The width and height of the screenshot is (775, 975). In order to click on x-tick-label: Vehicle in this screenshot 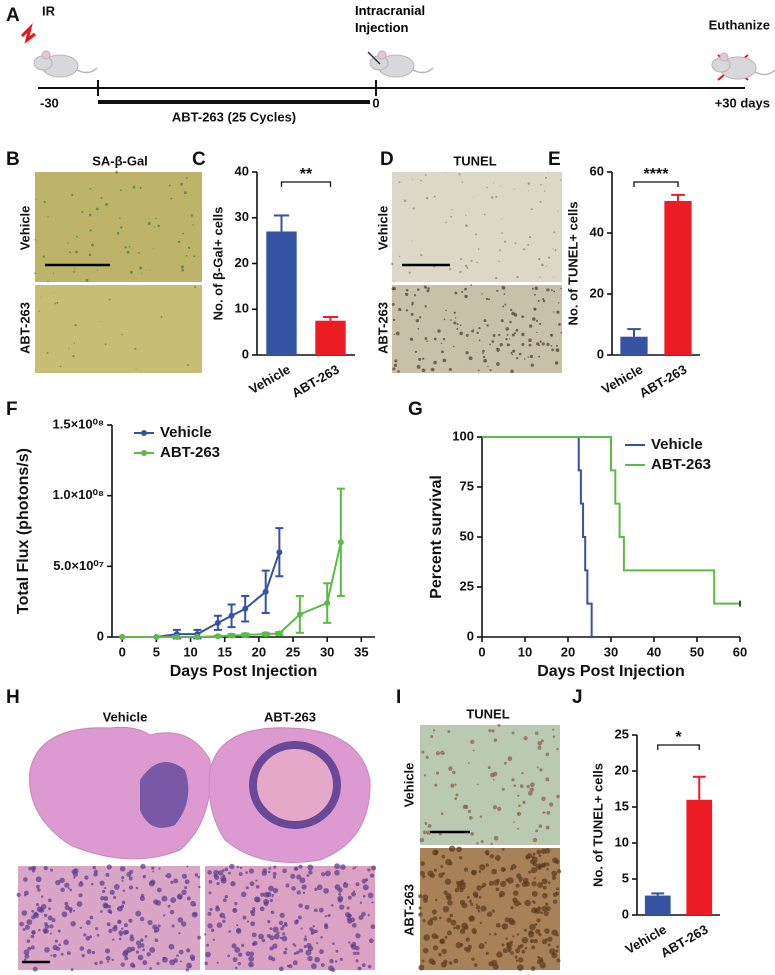, I will do `click(269, 379)`.